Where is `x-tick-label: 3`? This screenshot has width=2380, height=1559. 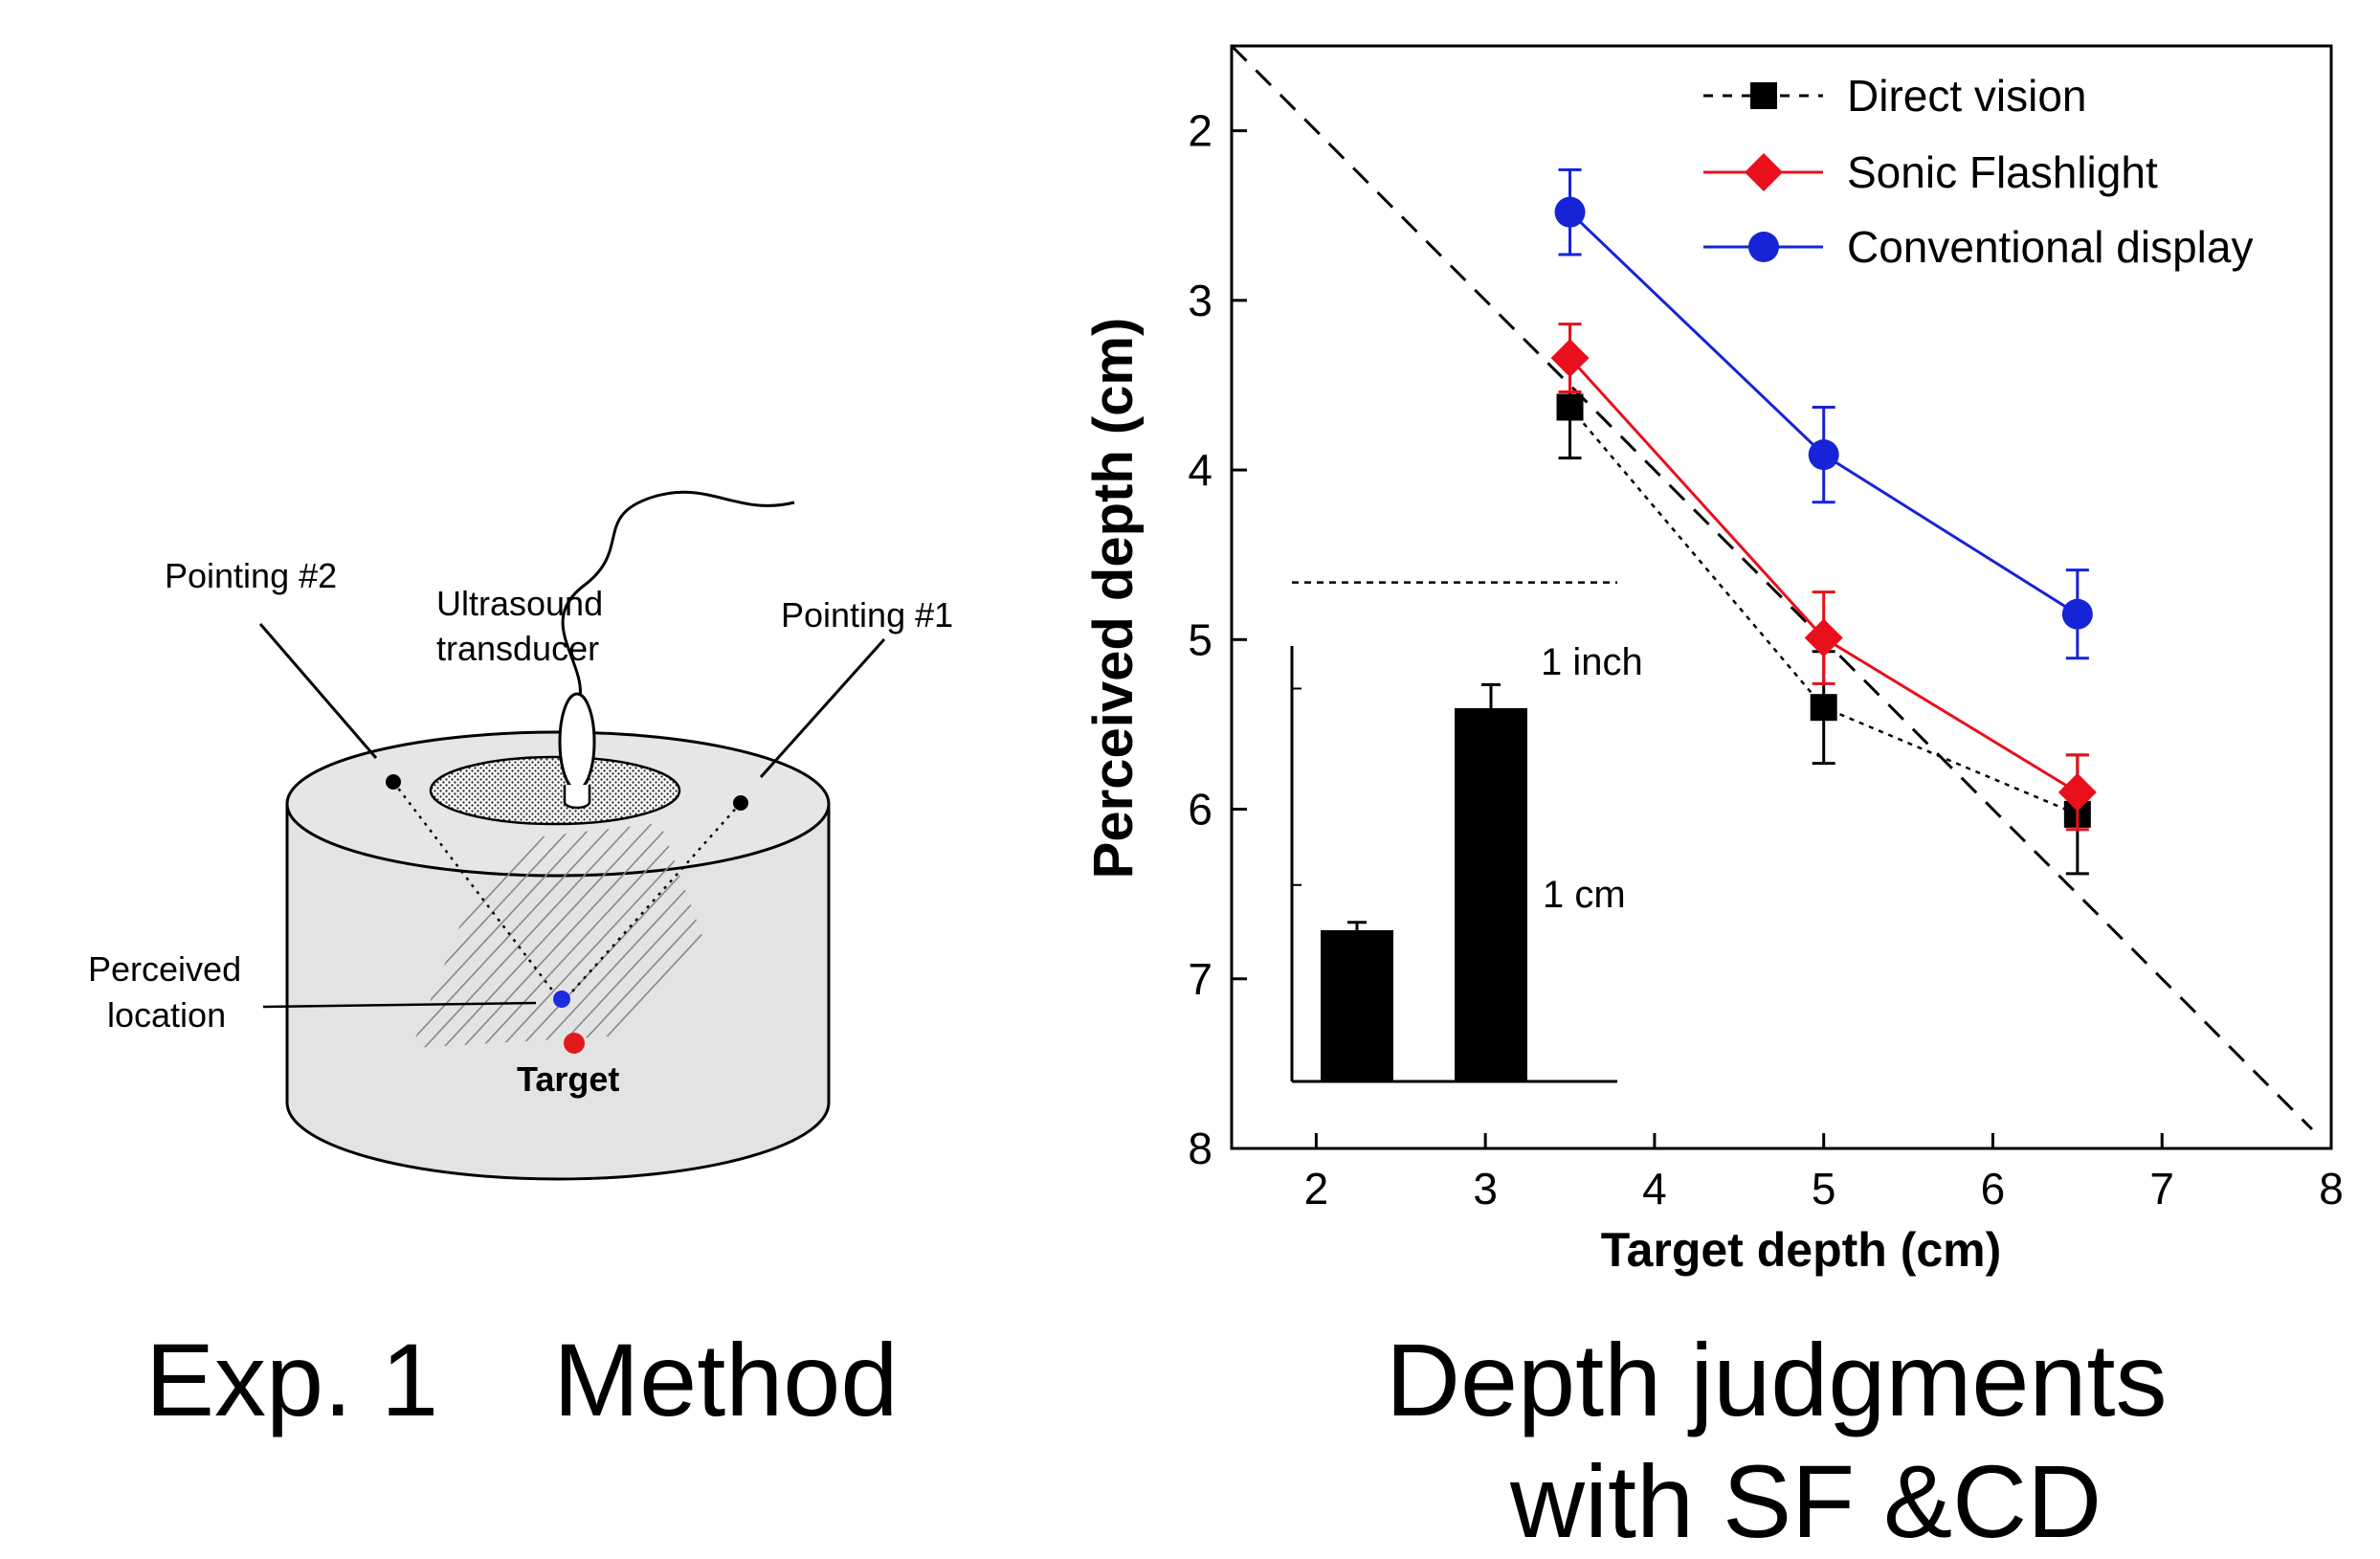 x-tick-label: 3 is located at coordinates (1485, 1189).